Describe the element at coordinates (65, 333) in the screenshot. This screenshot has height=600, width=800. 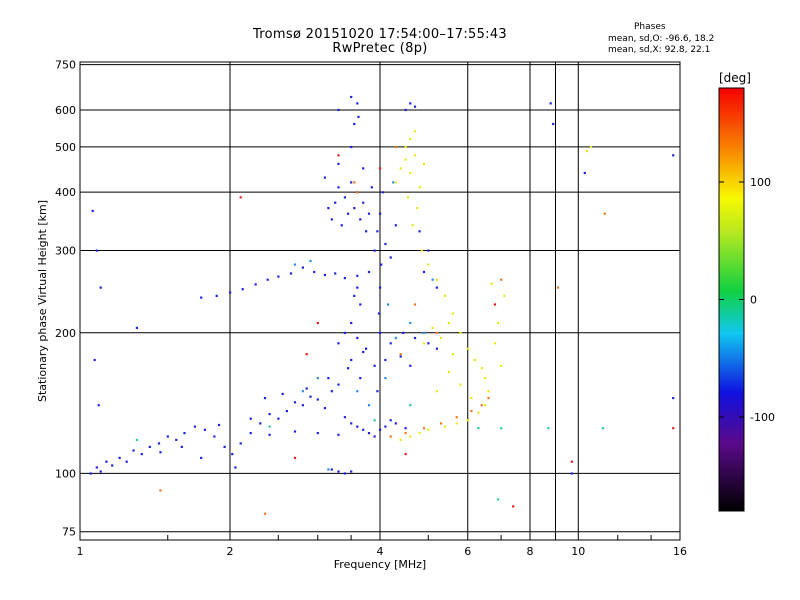
I see `y-tick-label: 200` at that location.